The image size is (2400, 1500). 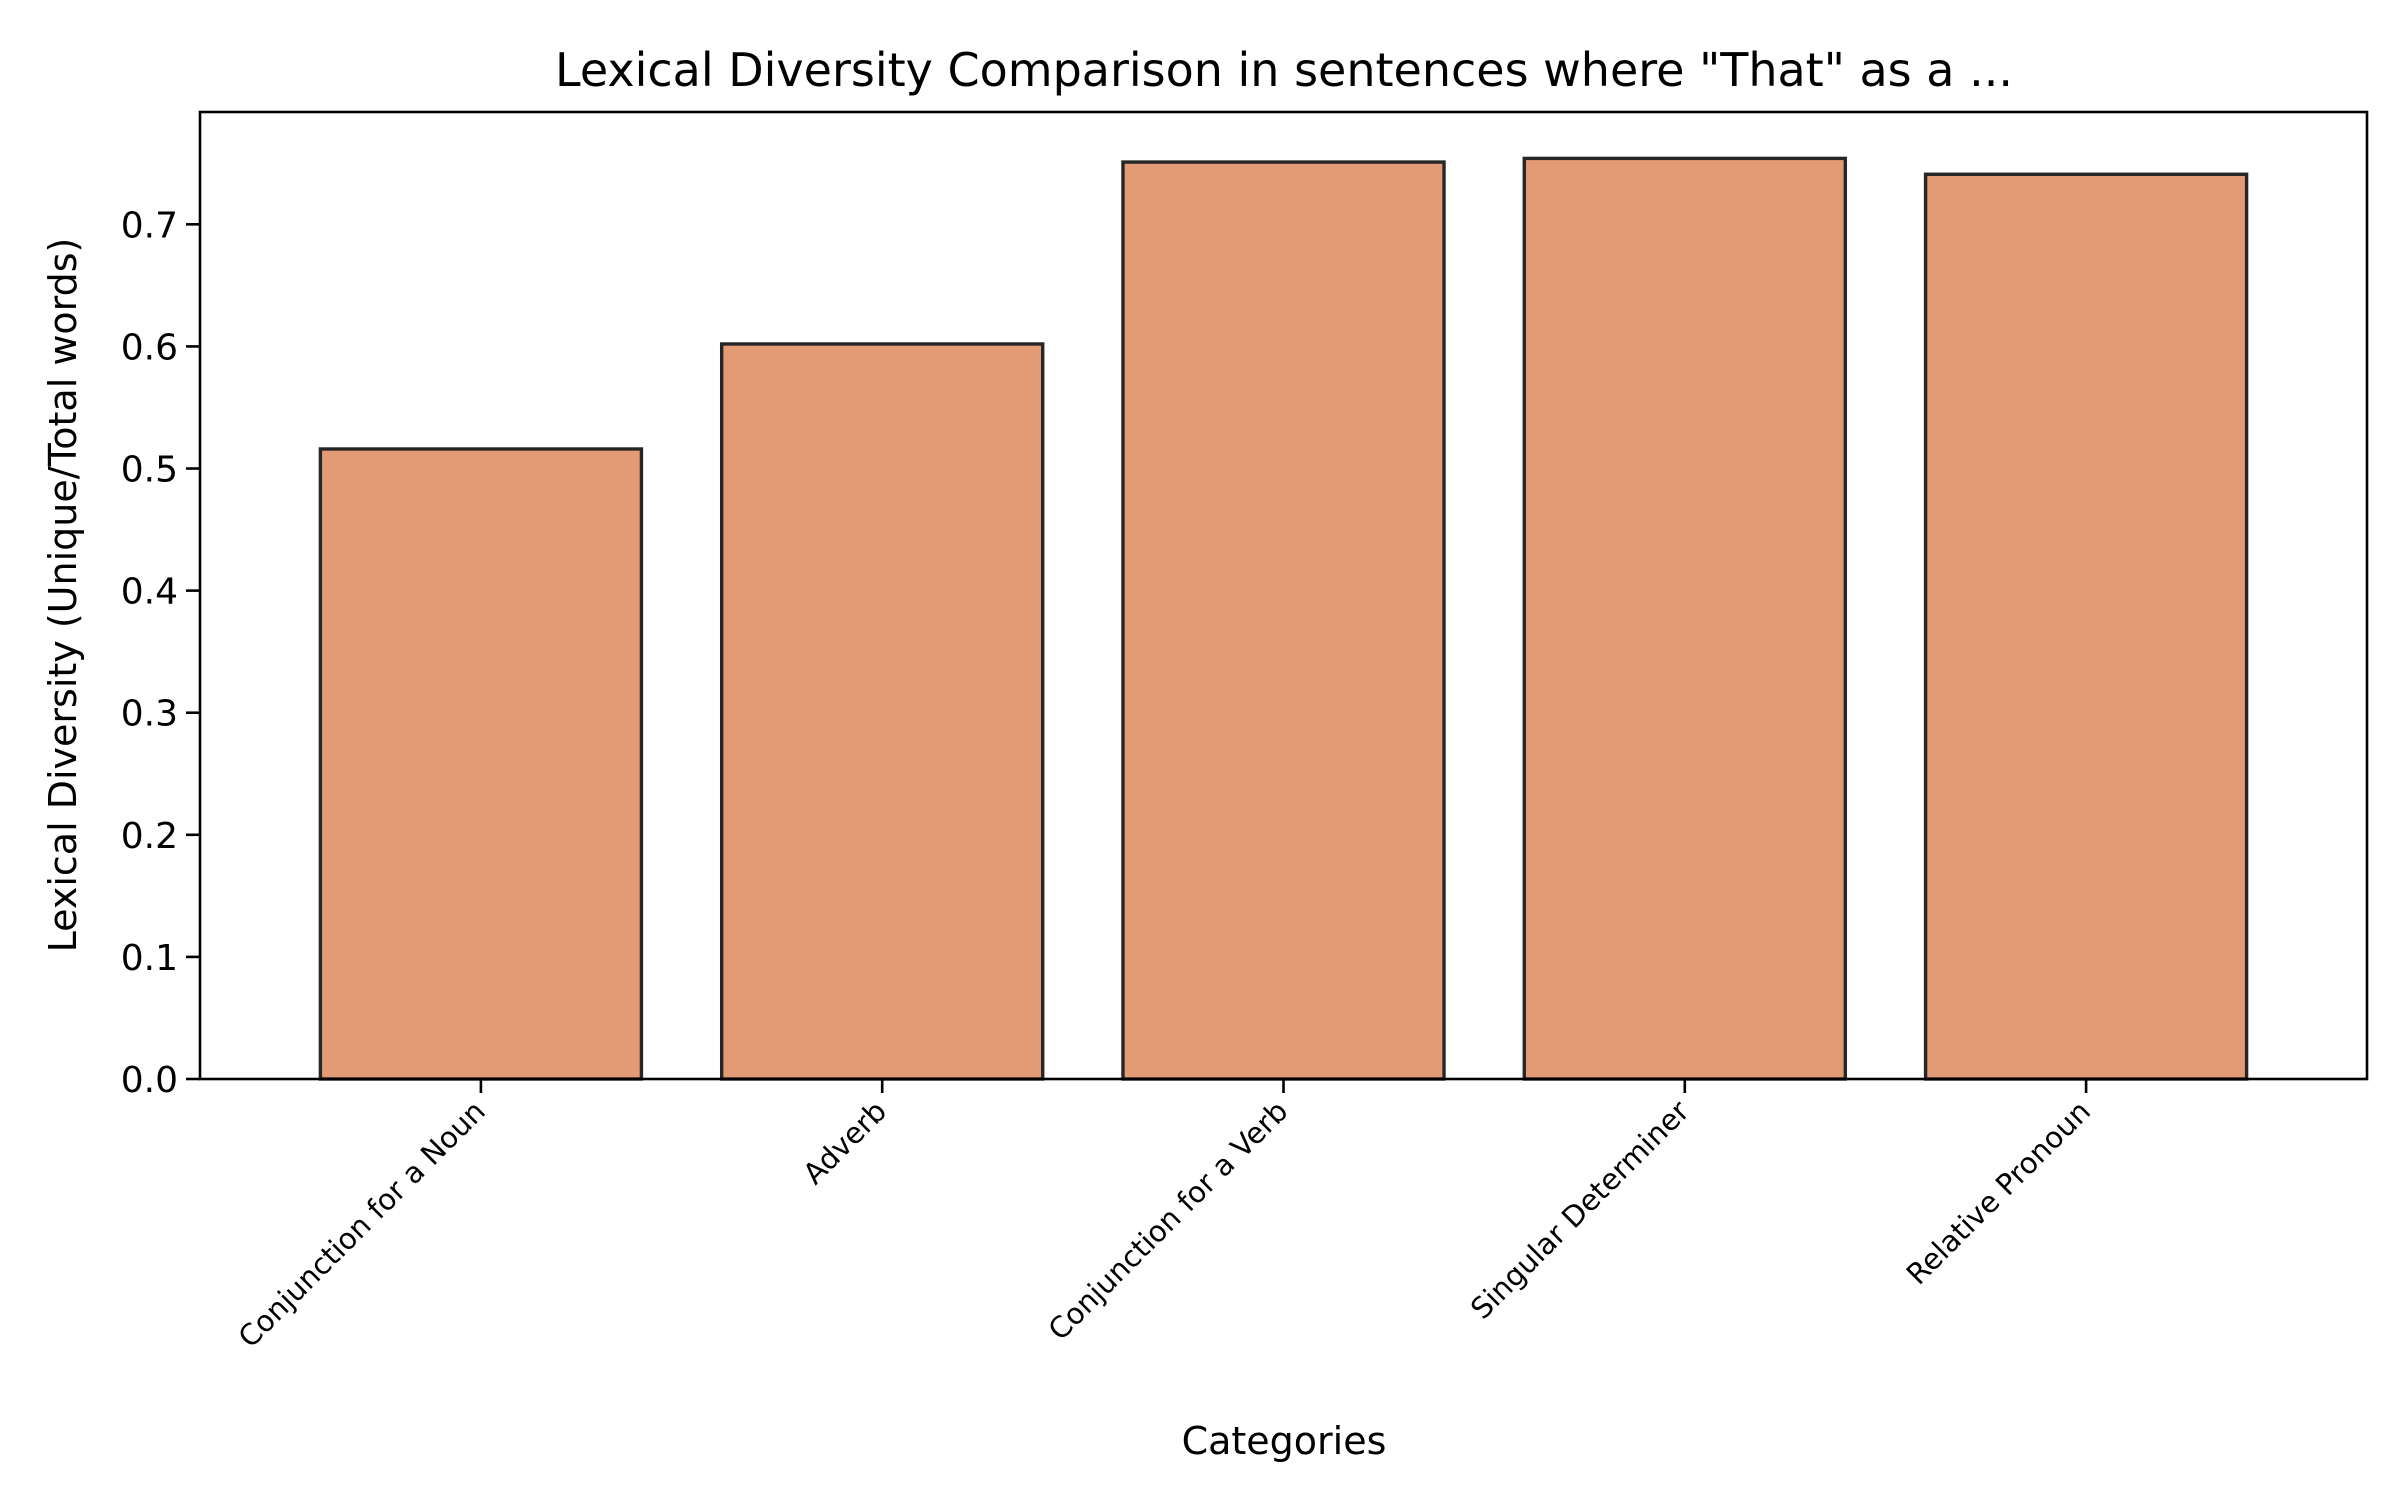 I want to click on y-tick-label: 0.4, so click(x=149, y=592).